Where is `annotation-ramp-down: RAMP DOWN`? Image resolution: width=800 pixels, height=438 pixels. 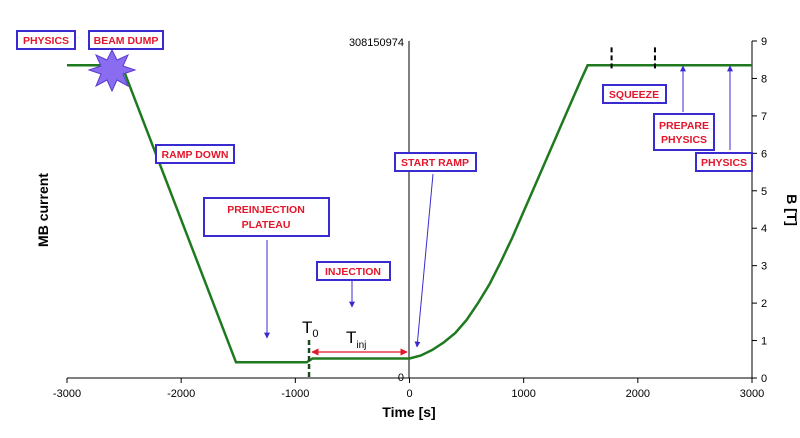
annotation-ramp-down: RAMP DOWN is located at coordinates (195, 154).